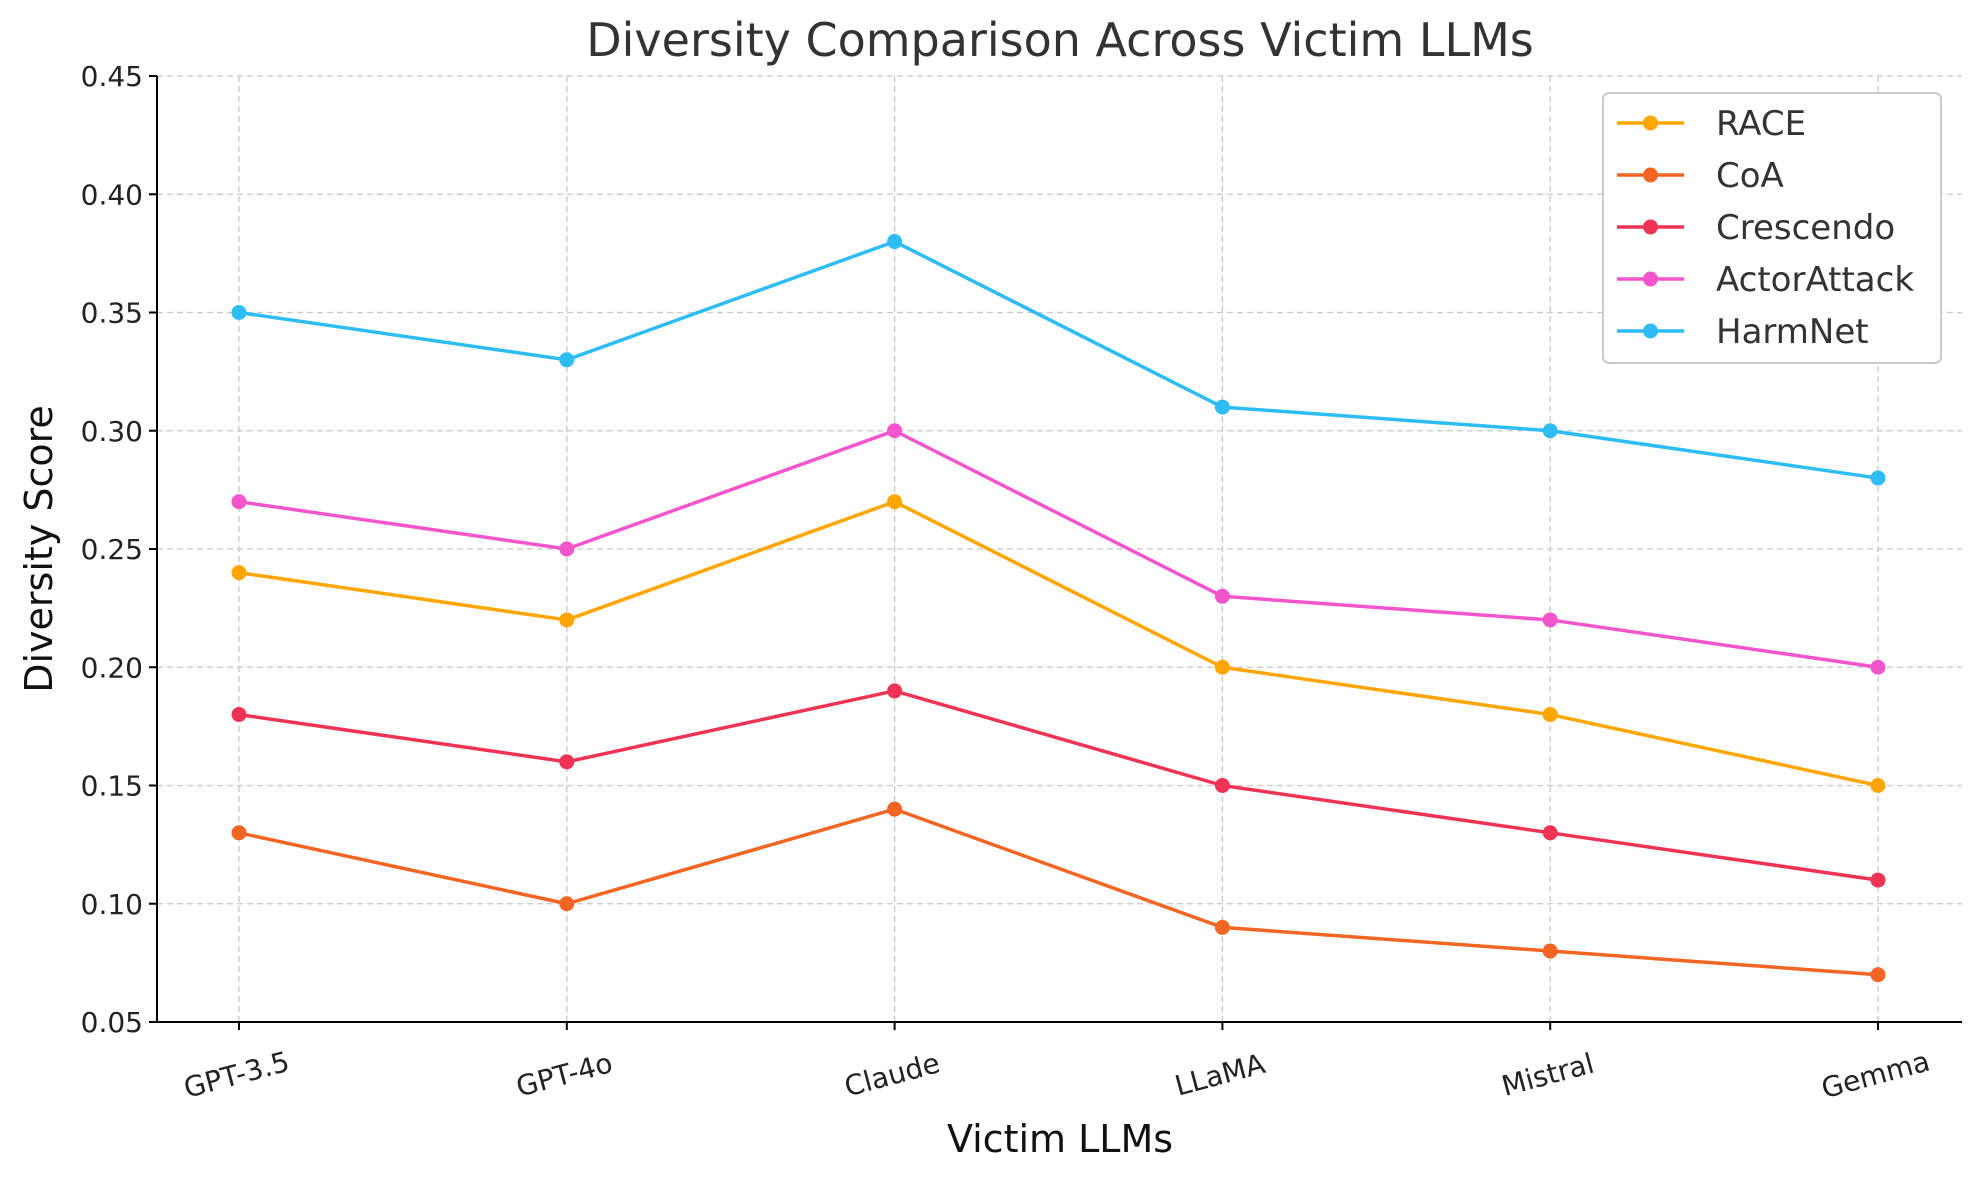 This screenshot has height=1180, width=1979. I want to click on series-crescendo, so click(1058, 785).